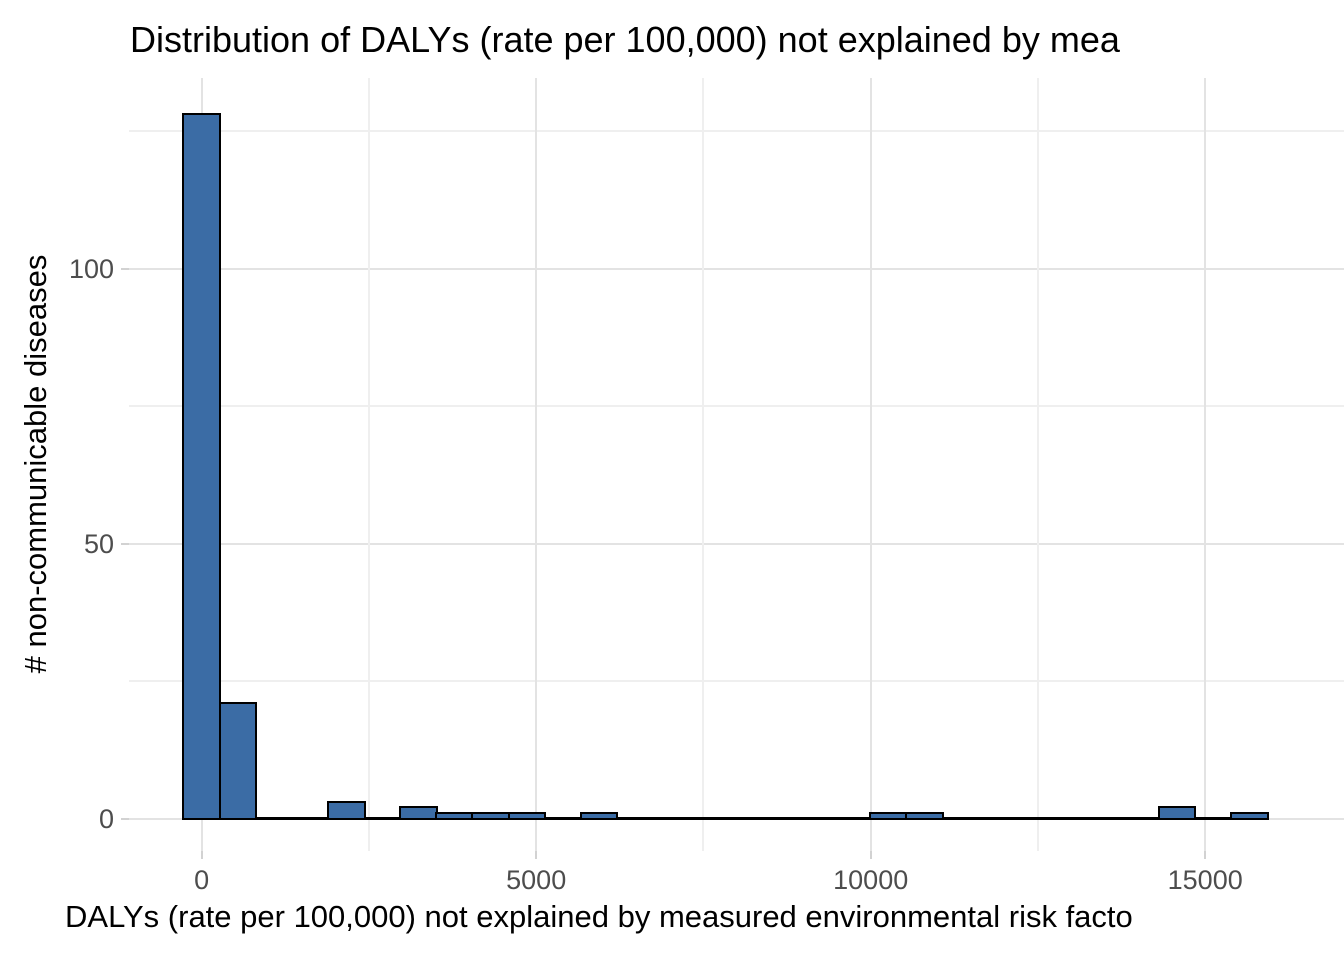  I want to click on x-tick-label: 0, so click(202, 880).